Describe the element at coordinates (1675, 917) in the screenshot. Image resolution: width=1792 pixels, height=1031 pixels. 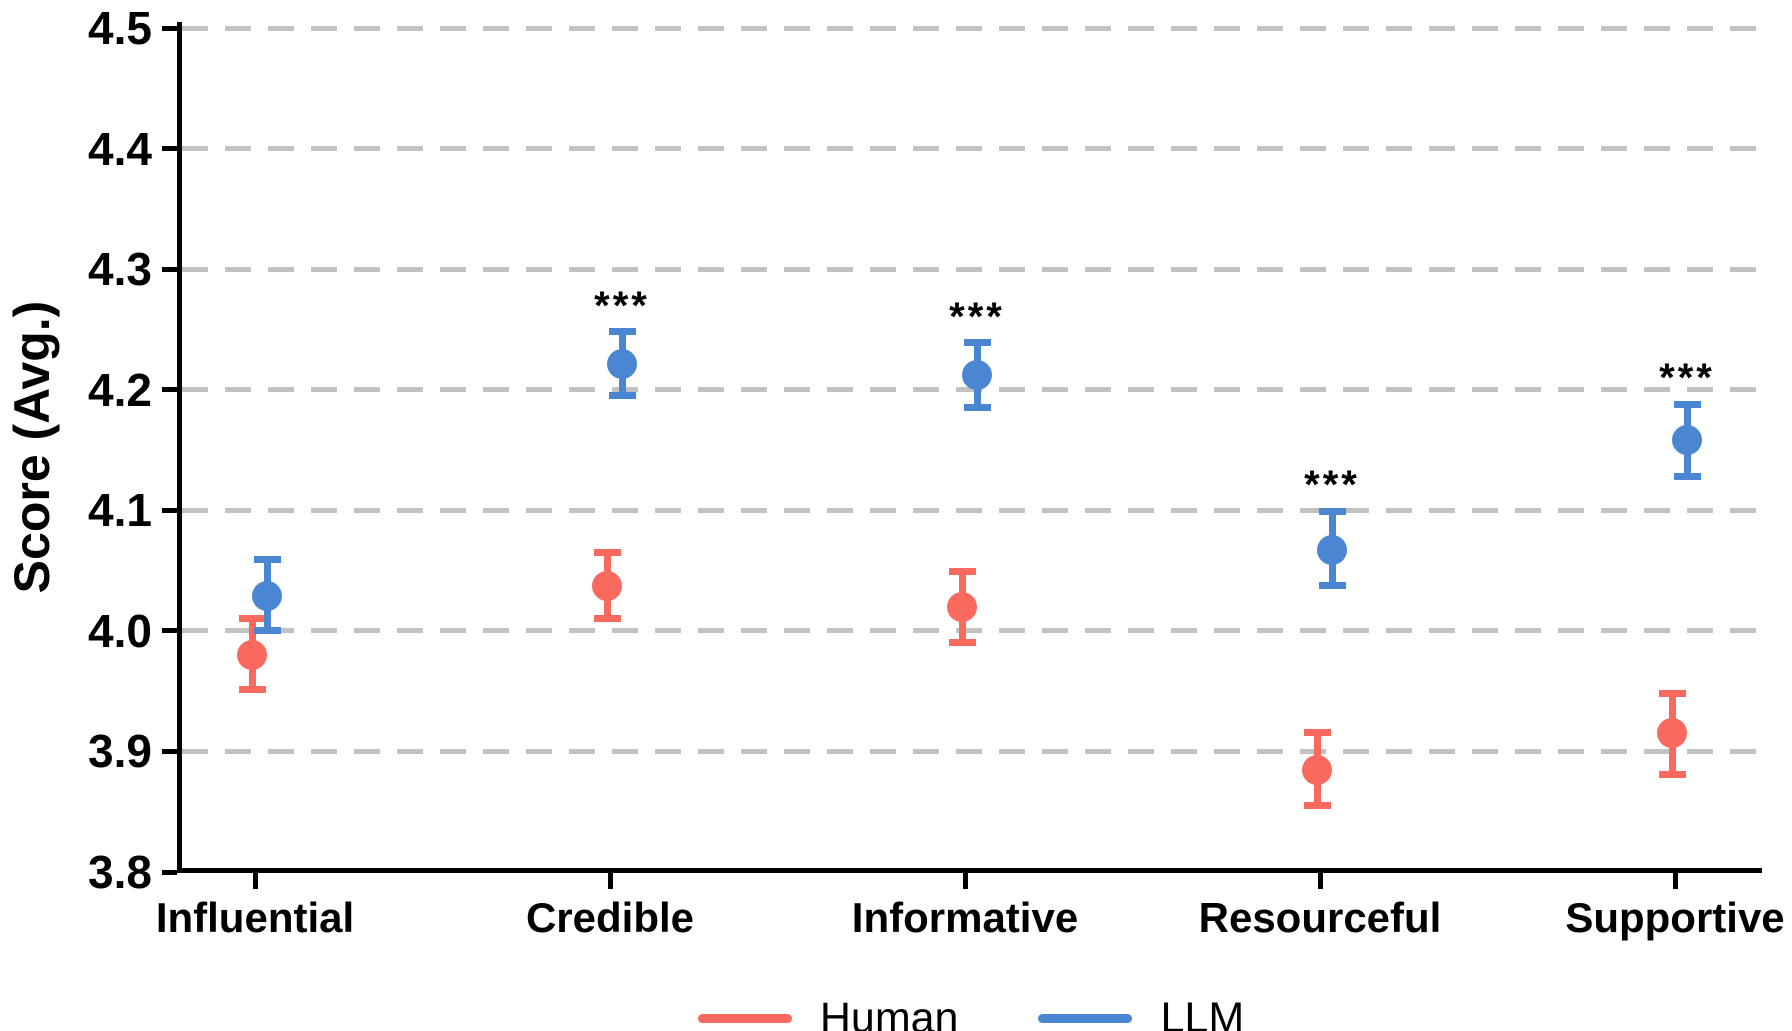
I see `x-tick-label-supportive: Supportive` at that location.